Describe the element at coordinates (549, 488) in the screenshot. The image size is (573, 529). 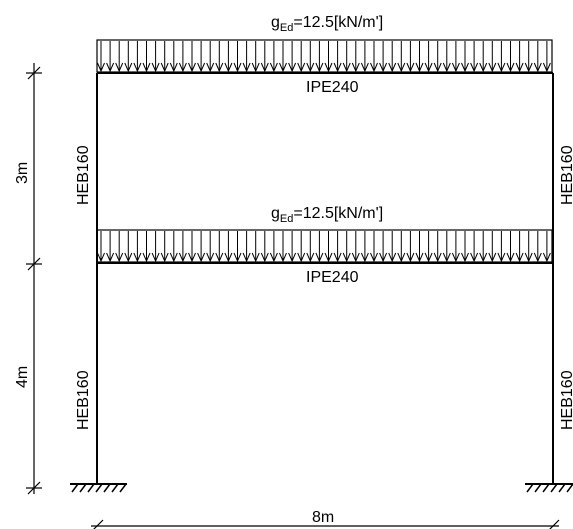
I see `fixed-support-right` at that location.